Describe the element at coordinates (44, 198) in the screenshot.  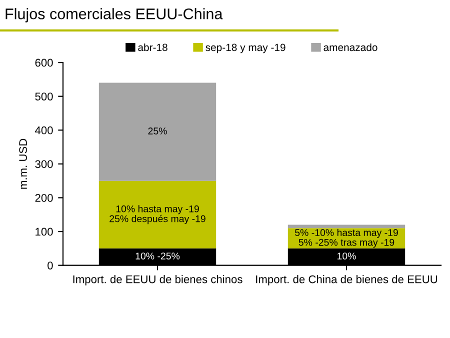
I see `y-tick-label: 200` at that location.